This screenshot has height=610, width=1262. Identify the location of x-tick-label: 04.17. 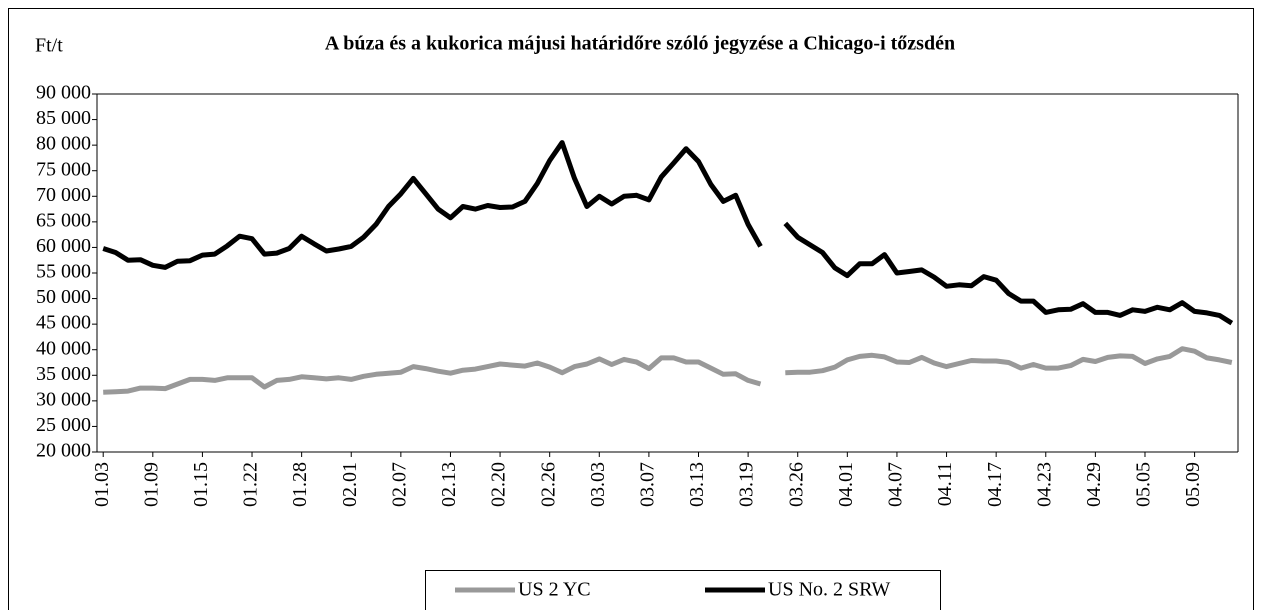
(995, 484).